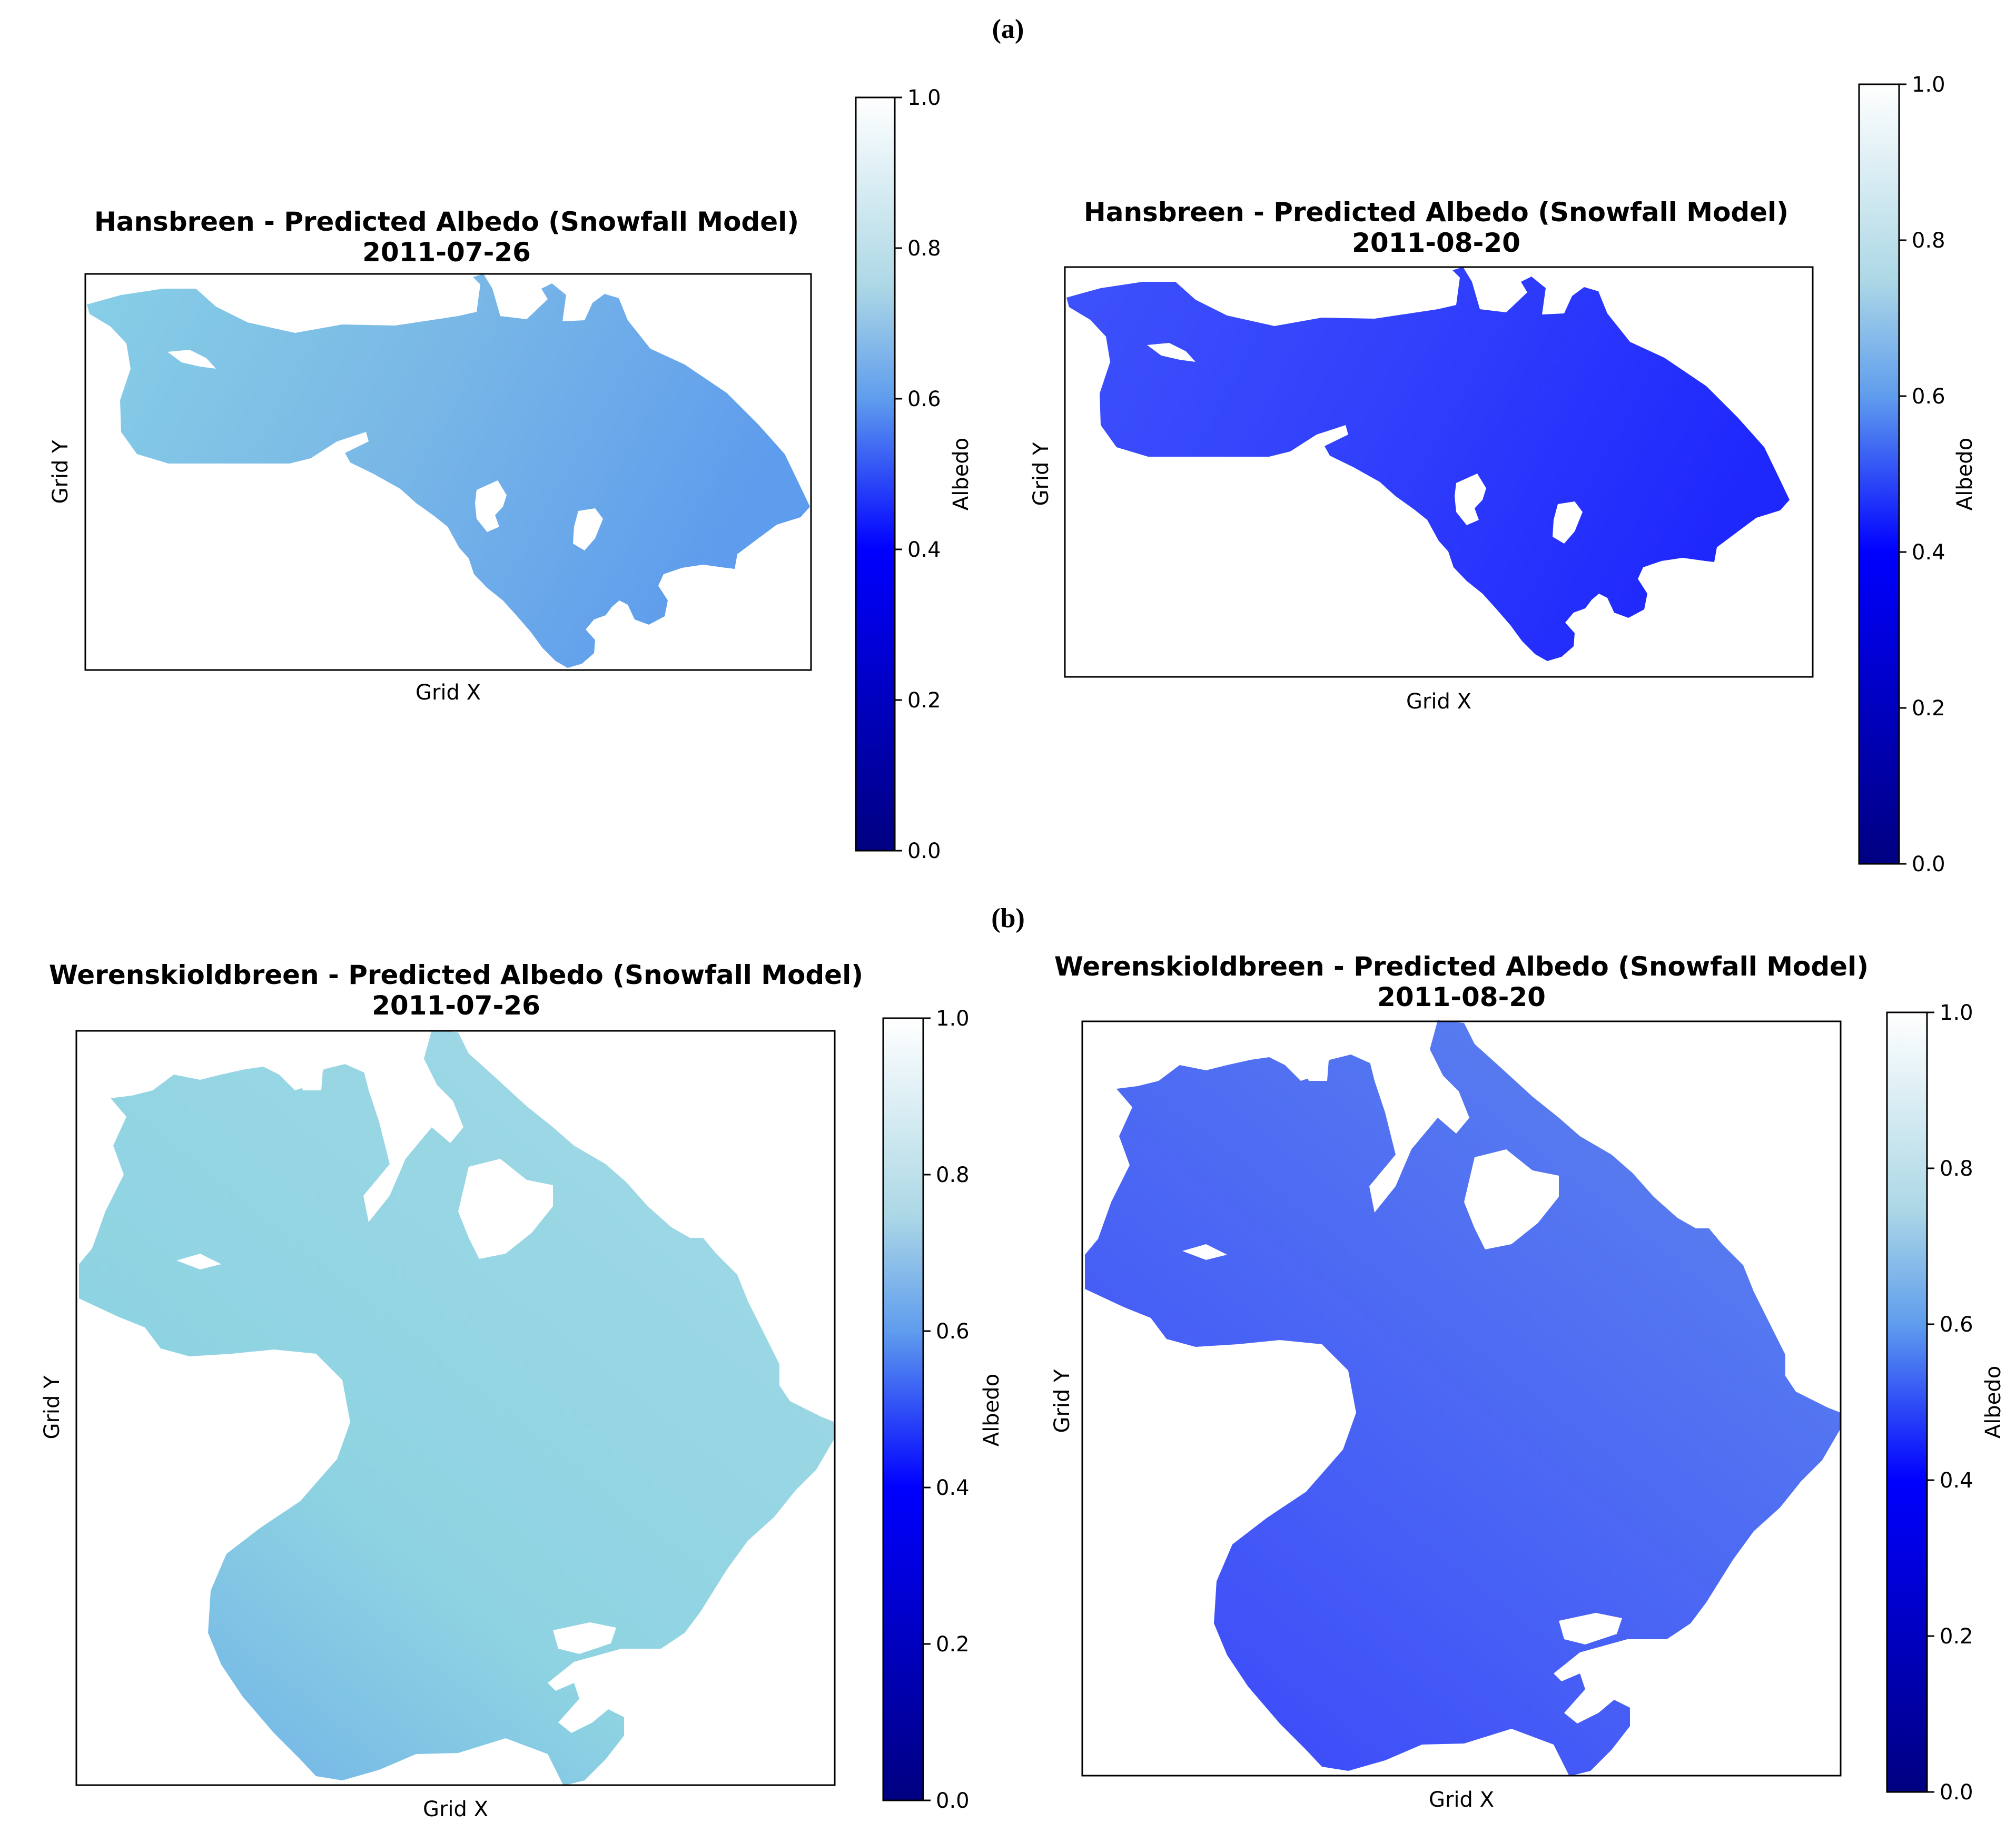 Image resolution: width=2016 pixels, height=1832 pixels. Describe the element at coordinates (1008, 918) in the screenshot. I see `panel-label-b: (b)` at that location.